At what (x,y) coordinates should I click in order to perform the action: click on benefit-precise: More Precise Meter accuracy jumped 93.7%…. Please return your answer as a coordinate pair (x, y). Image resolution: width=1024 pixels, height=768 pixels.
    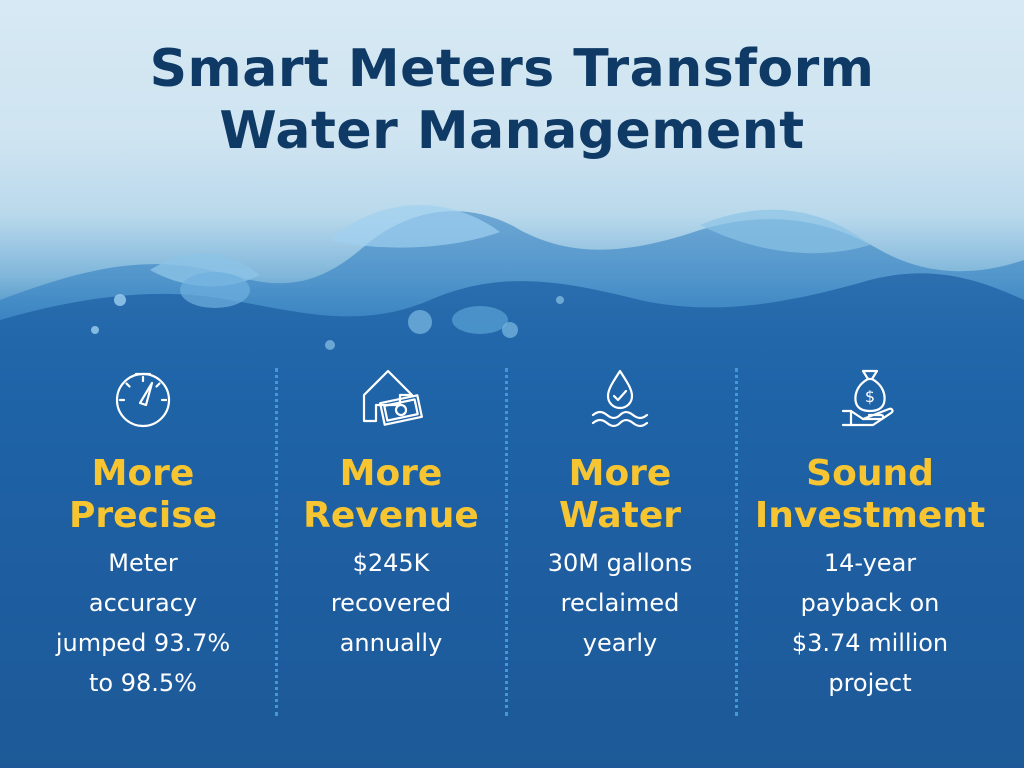
    Looking at the image, I should click on (143, 545).